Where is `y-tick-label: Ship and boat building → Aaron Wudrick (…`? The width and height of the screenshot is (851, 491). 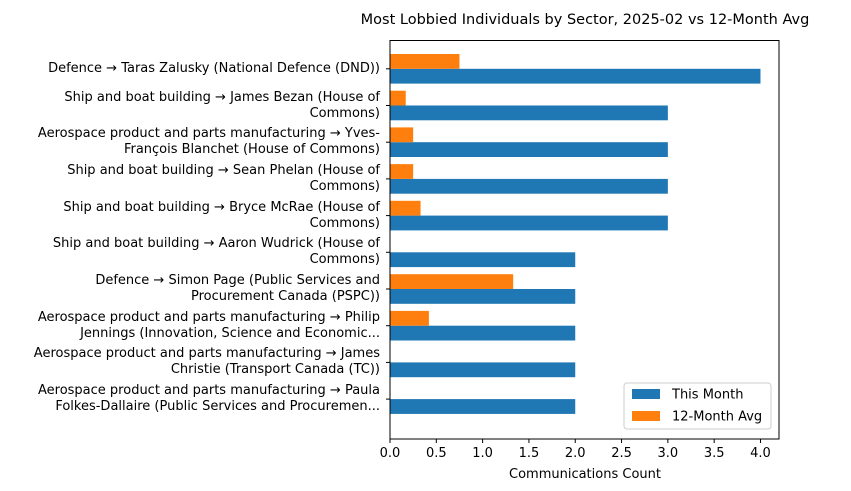 y-tick-label: Ship and boat building → Aaron Wudrick (… is located at coordinates (190, 252).